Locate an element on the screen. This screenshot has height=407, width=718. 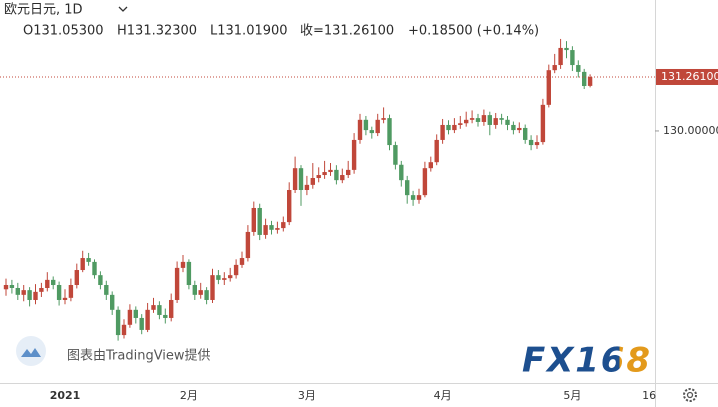
watermark: 图表由TradingView提供 is located at coordinates (113, 351).